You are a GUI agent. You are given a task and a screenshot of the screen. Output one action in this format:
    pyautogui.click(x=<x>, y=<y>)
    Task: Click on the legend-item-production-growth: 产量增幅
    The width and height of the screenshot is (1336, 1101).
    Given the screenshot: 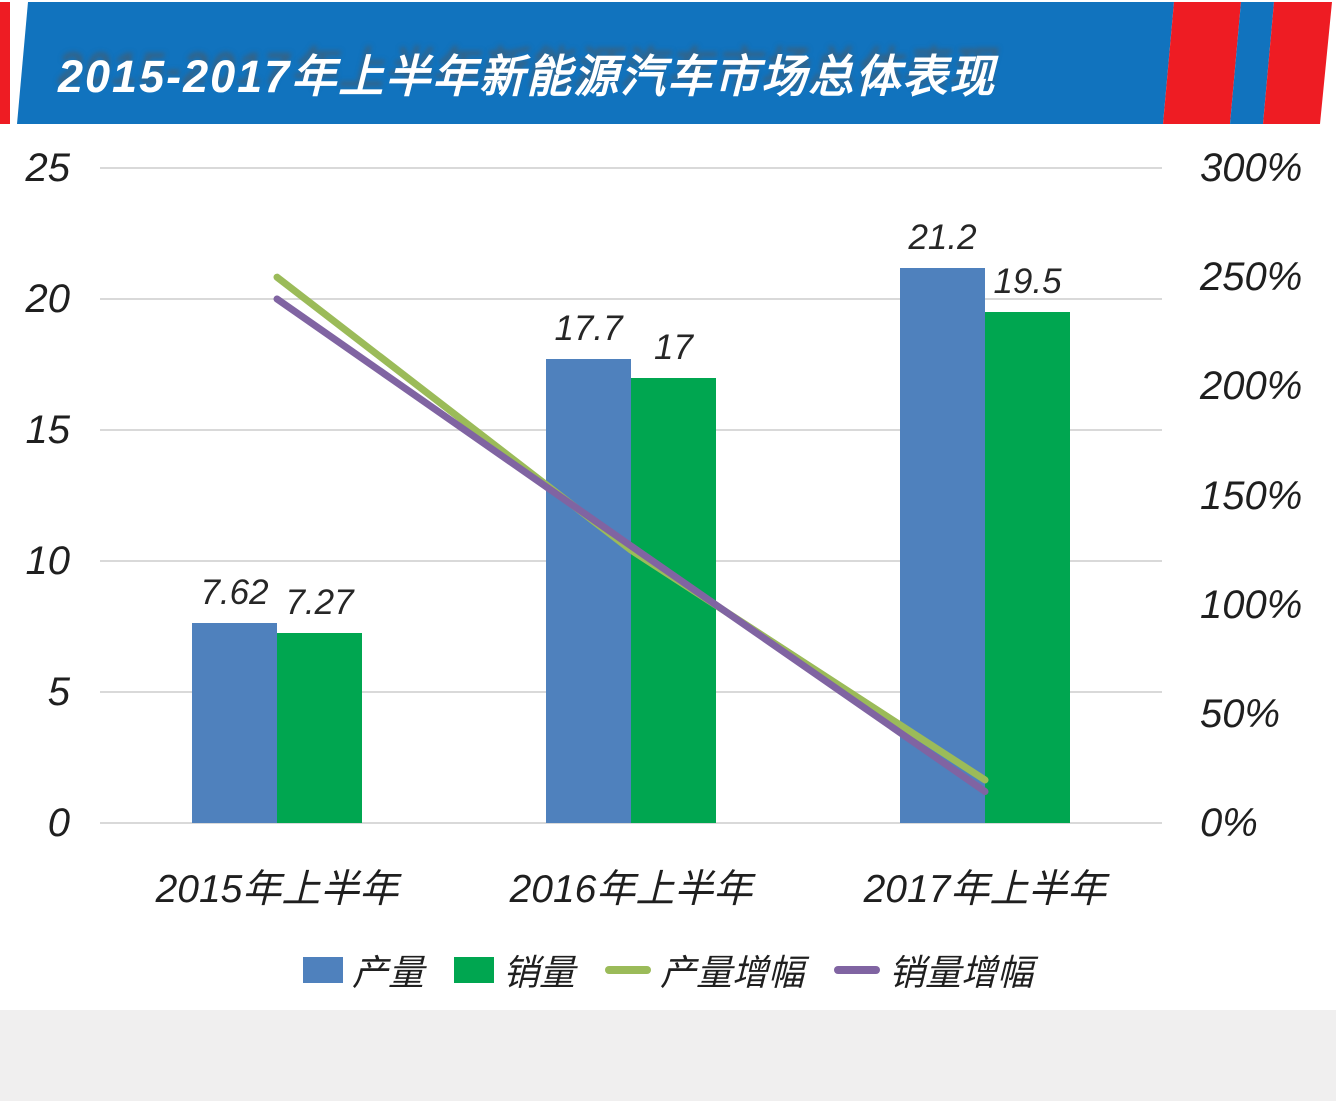 What is the action you would take?
    pyautogui.click(x=704, y=970)
    